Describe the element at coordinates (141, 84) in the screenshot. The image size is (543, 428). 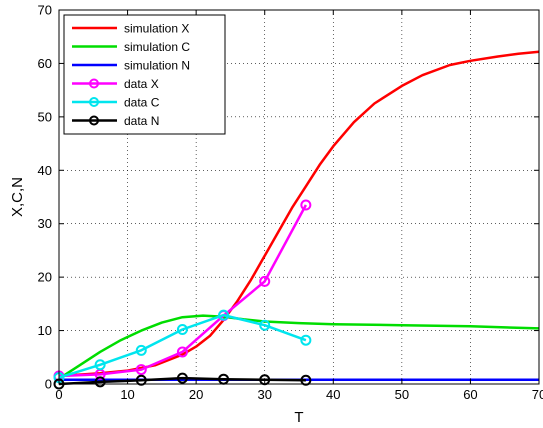
I see `legend-label-data-x: data X` at that location.